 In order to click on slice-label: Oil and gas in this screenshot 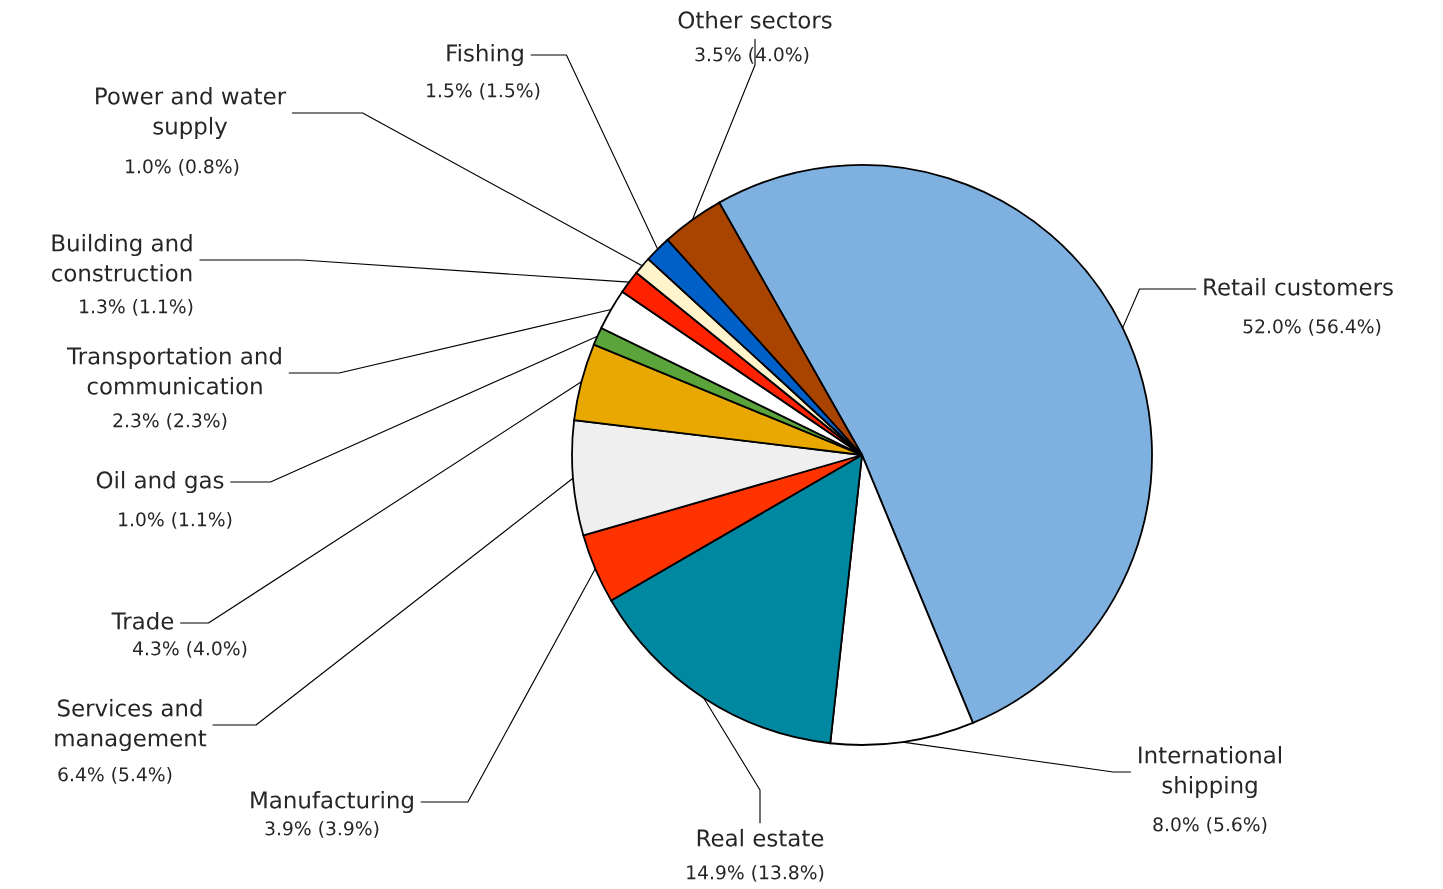, I will do `click(160, 482)`.